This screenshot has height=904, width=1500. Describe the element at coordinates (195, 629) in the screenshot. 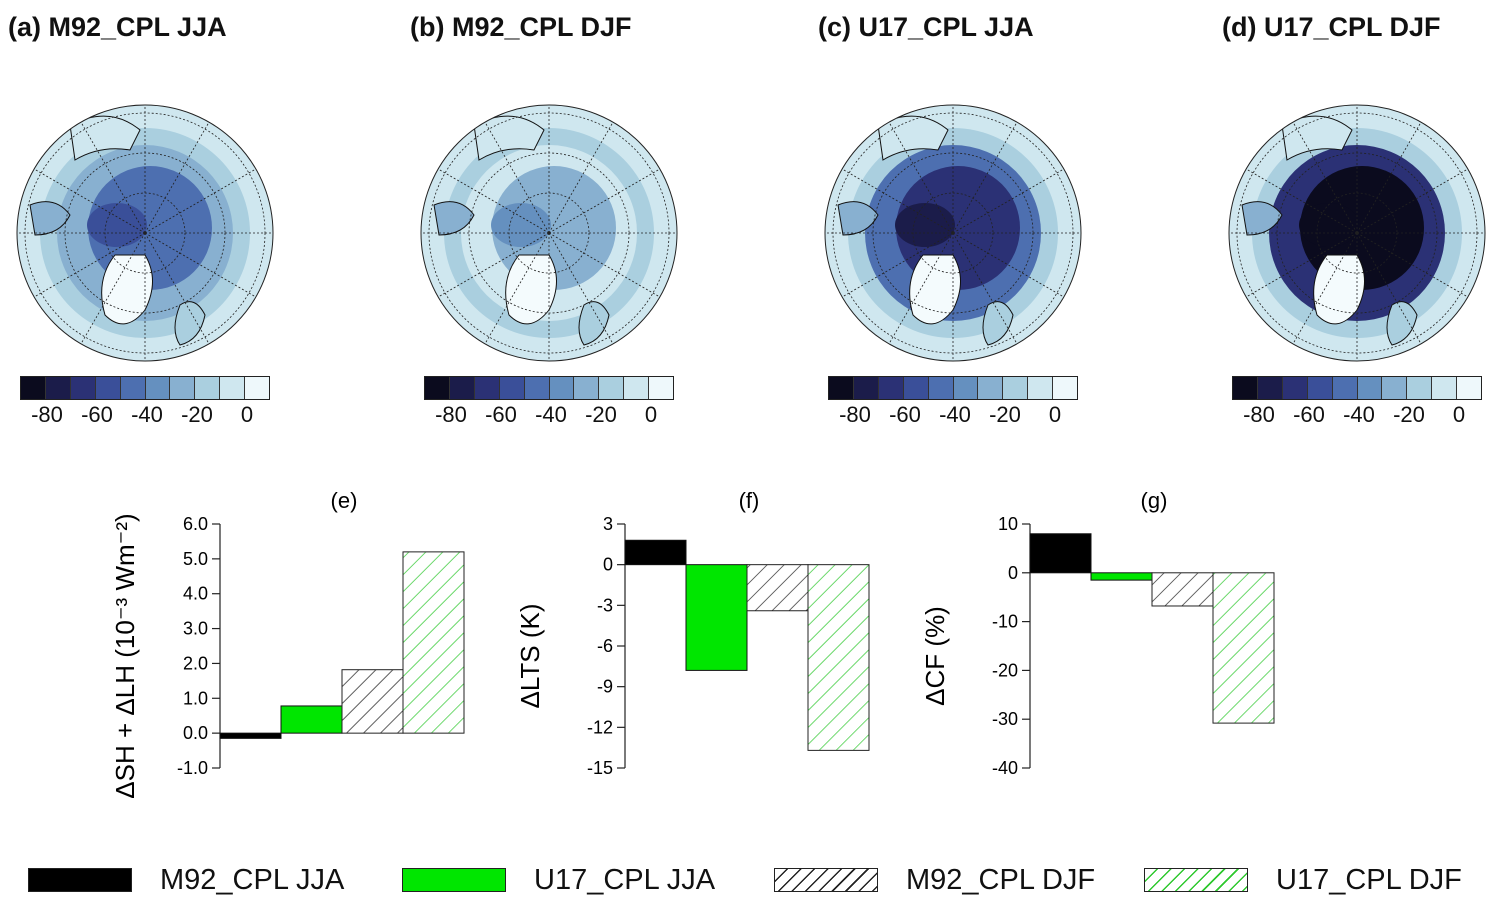

I see `y-tick-label: 3.0` at that location.